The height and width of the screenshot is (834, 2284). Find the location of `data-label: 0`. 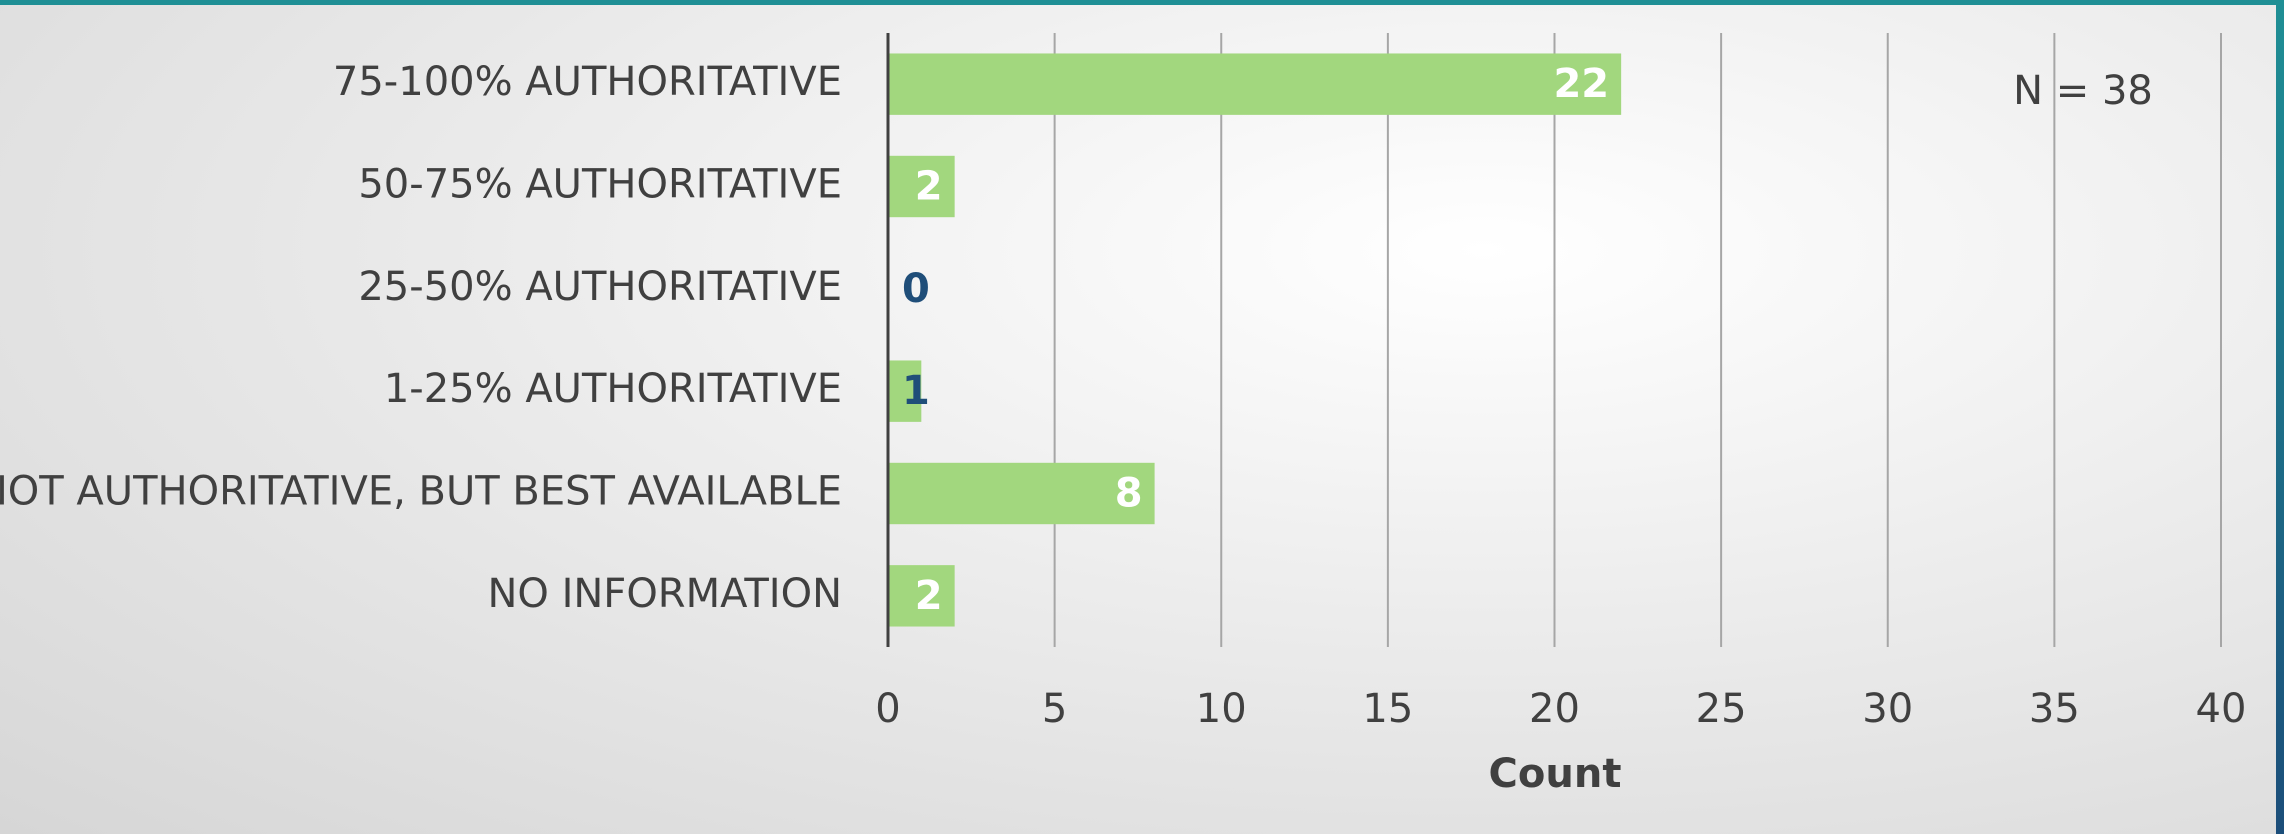

data-label: 0 is located at coordinates (916, 289).